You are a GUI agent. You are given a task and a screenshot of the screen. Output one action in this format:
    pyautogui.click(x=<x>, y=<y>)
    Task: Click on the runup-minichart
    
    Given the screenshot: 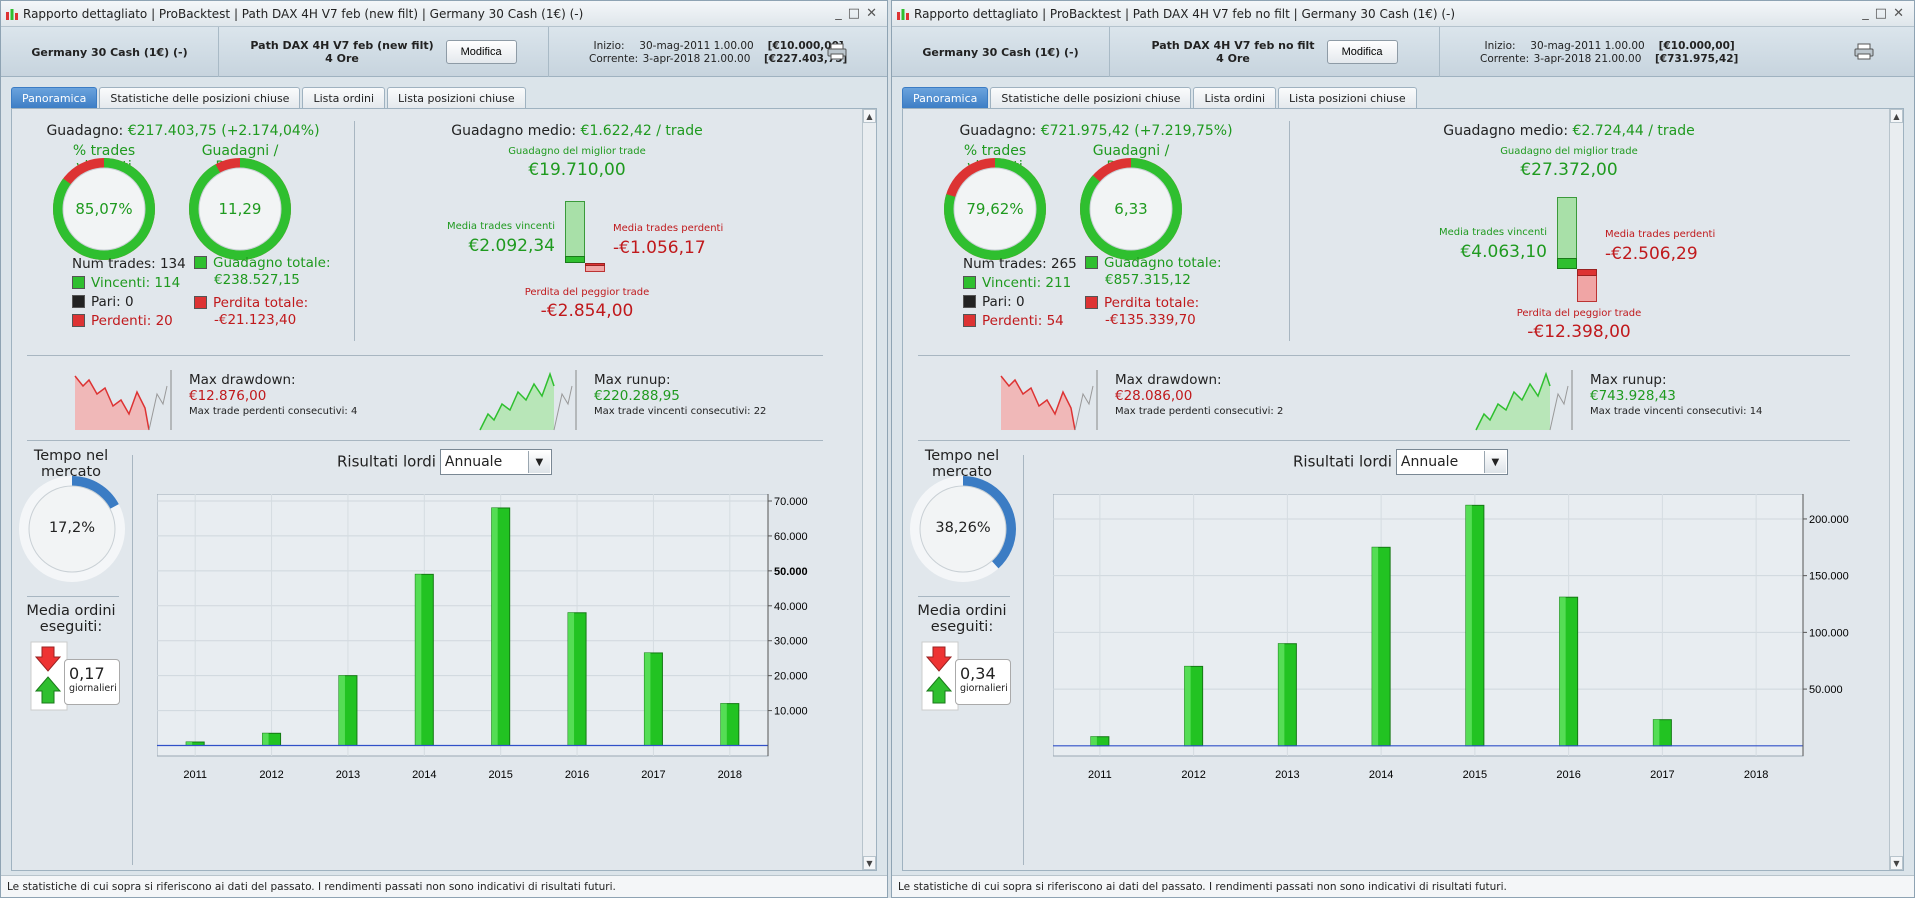 What is the action you would take?
    pyautogui.click(x=527, y=399)
    